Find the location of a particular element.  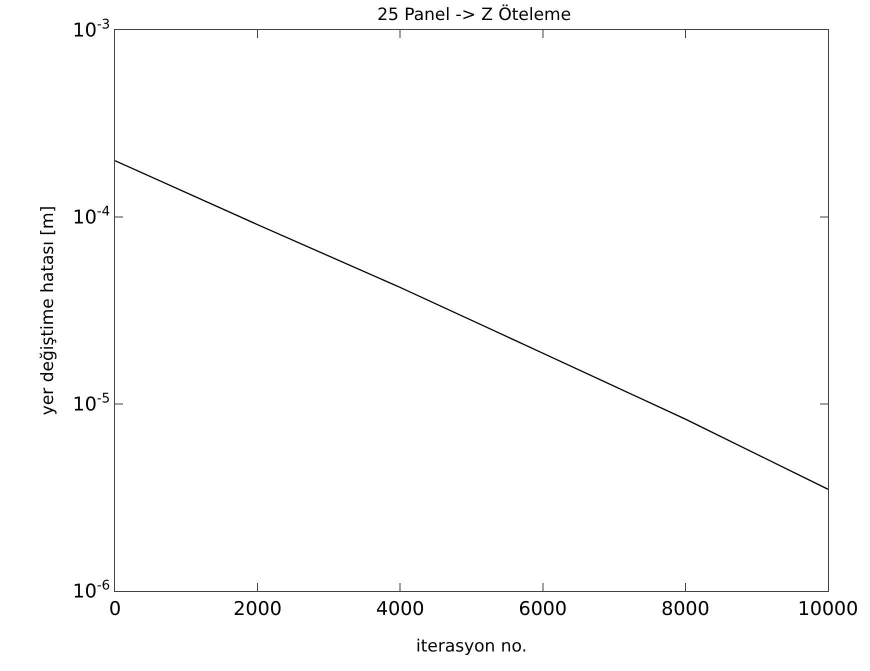

x-tick-label: 2000 is located at coordinates (257, 609).